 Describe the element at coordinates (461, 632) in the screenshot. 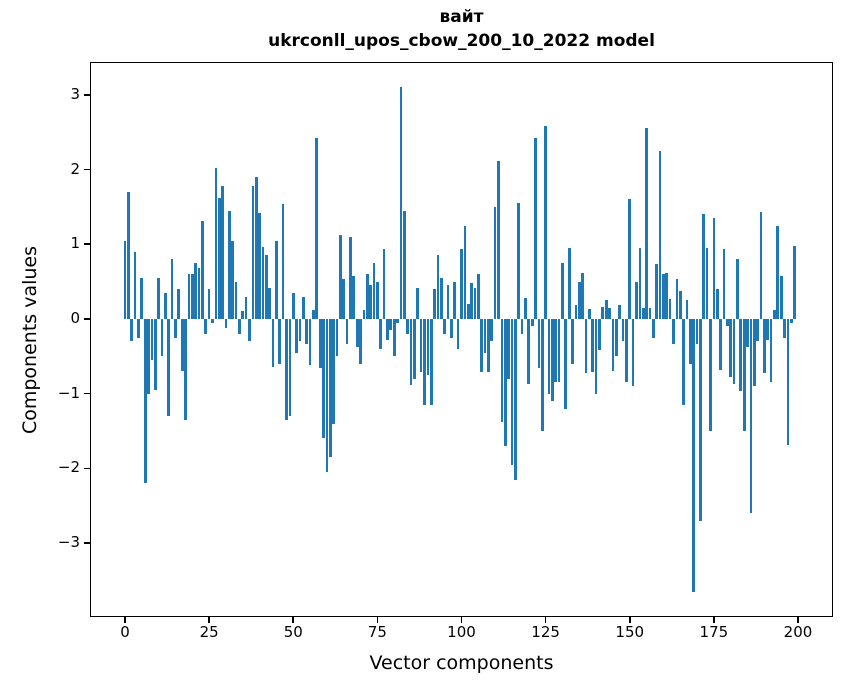

I see `x-tick-label: 100` at that location.